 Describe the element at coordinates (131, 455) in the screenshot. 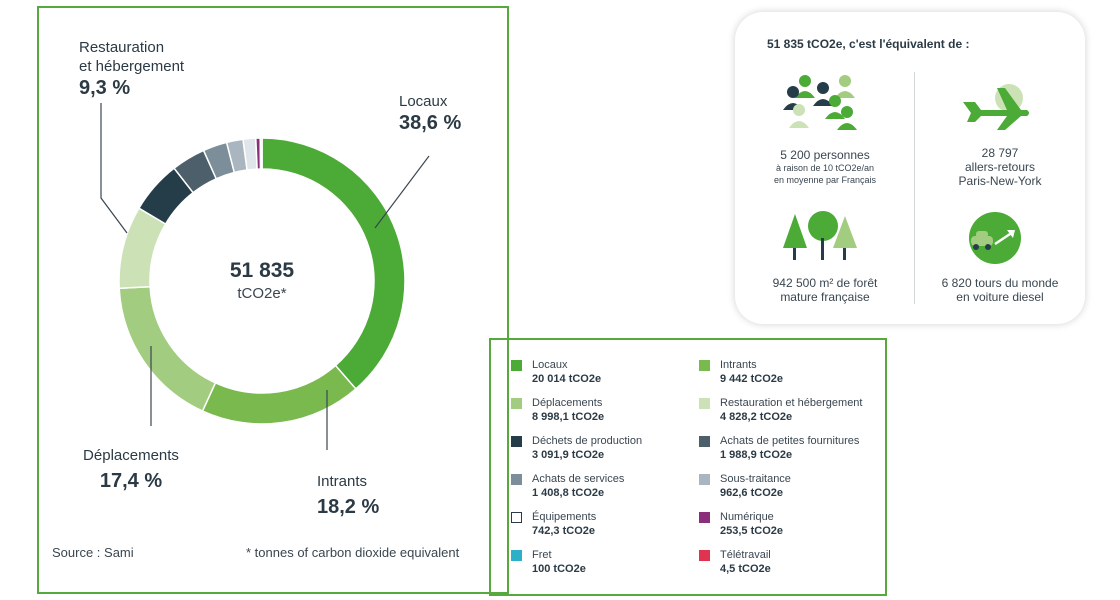

I see `callout-deplacements-line1: Déplacements` at that location.